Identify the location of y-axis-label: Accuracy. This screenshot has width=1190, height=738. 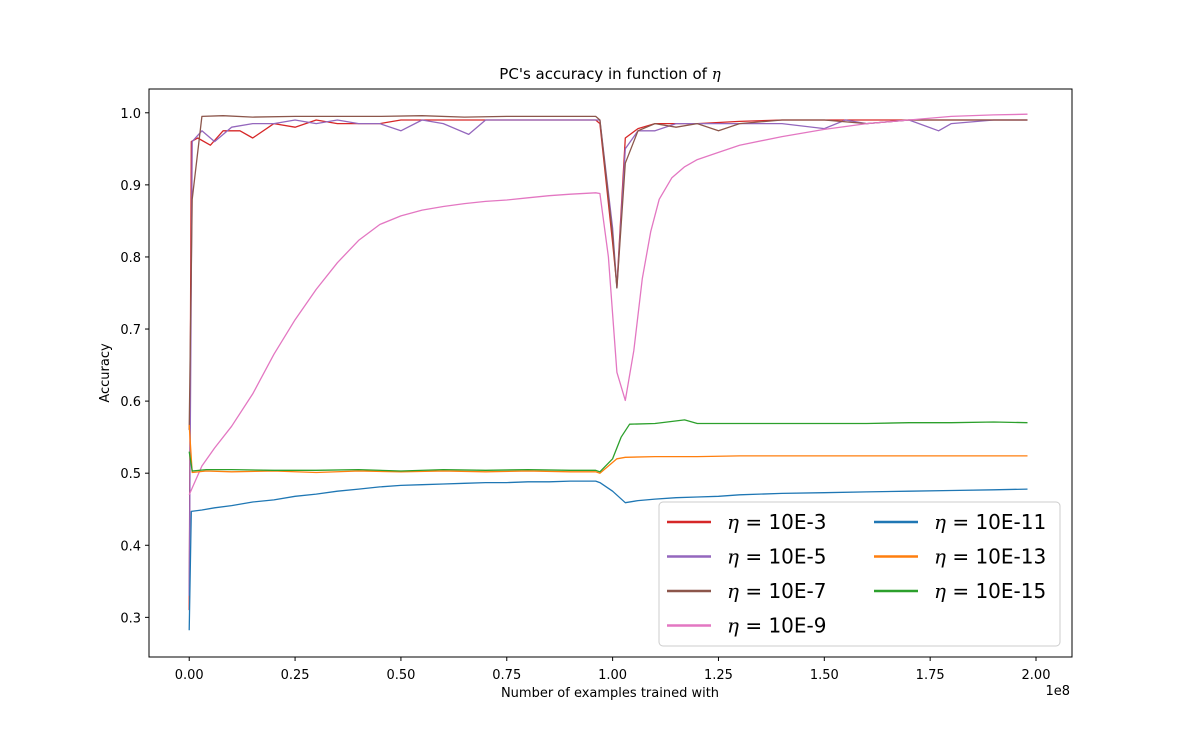
(105, 373).